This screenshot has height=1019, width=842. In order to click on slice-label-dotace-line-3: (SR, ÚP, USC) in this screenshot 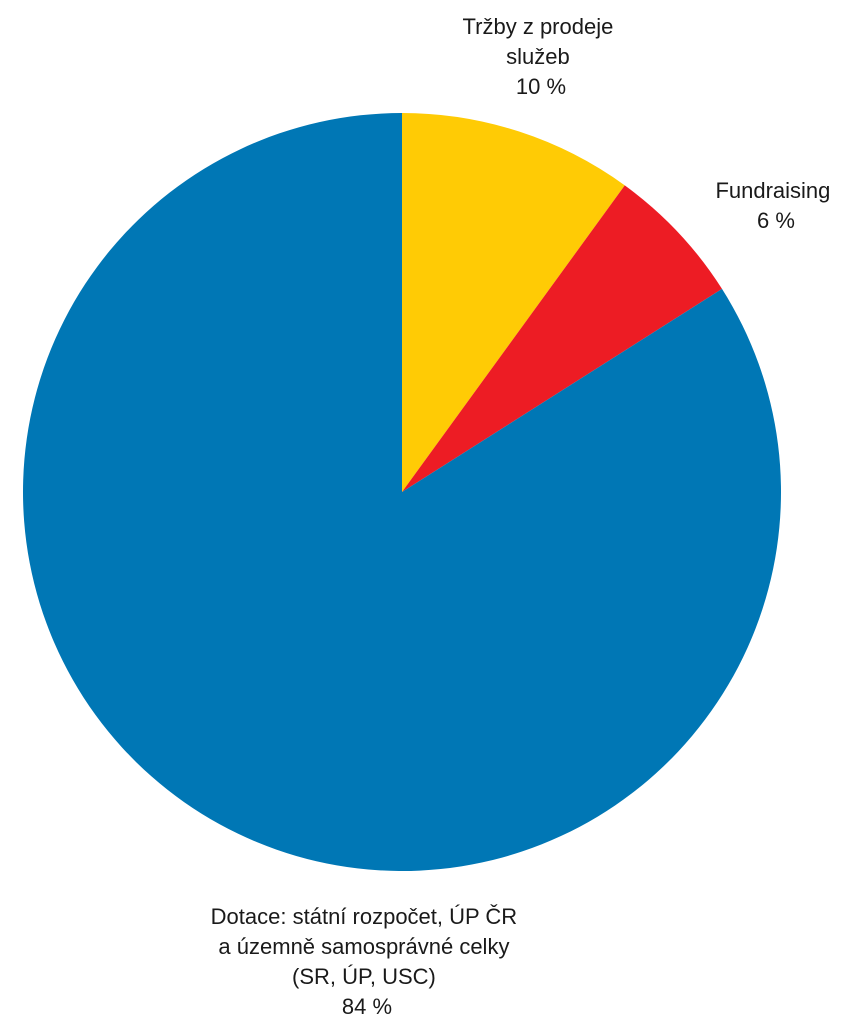, I will do `click(364, 976)`.